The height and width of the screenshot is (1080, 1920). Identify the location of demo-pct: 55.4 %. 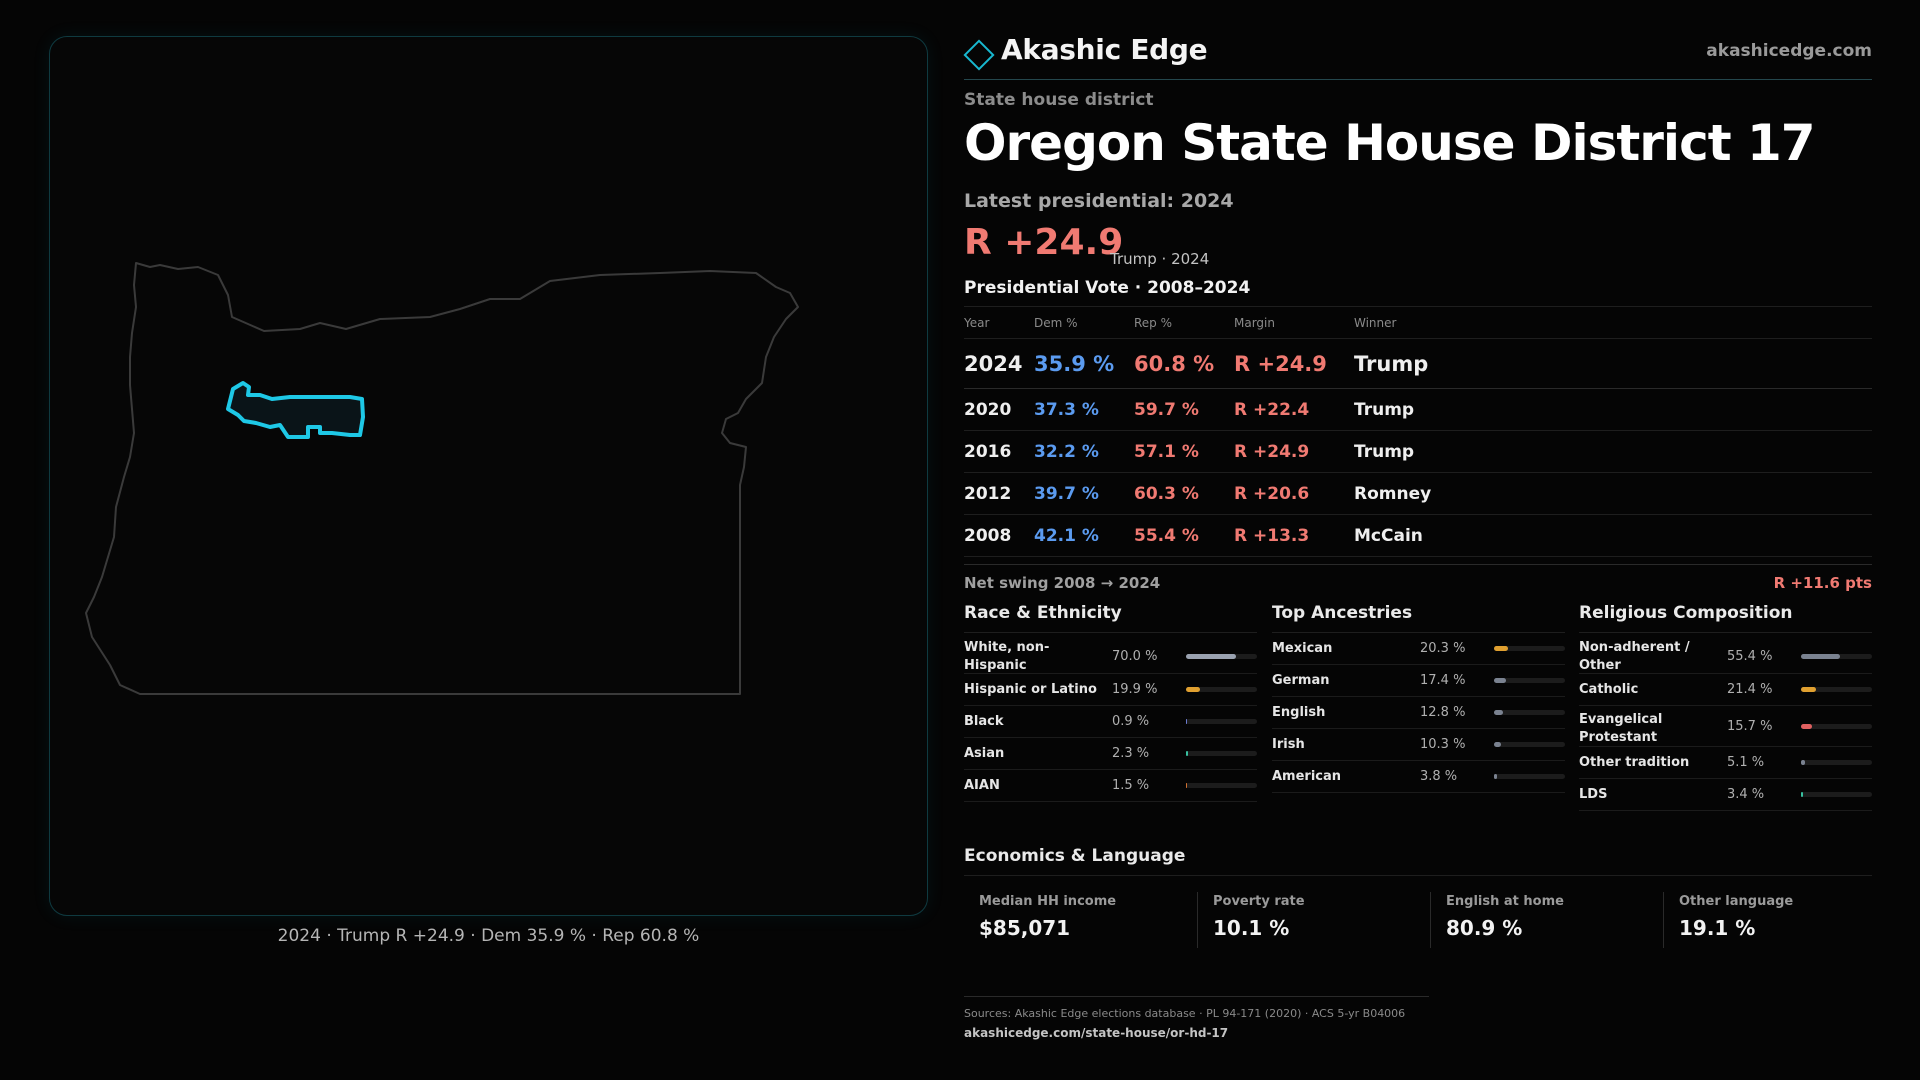
(1750, 656).